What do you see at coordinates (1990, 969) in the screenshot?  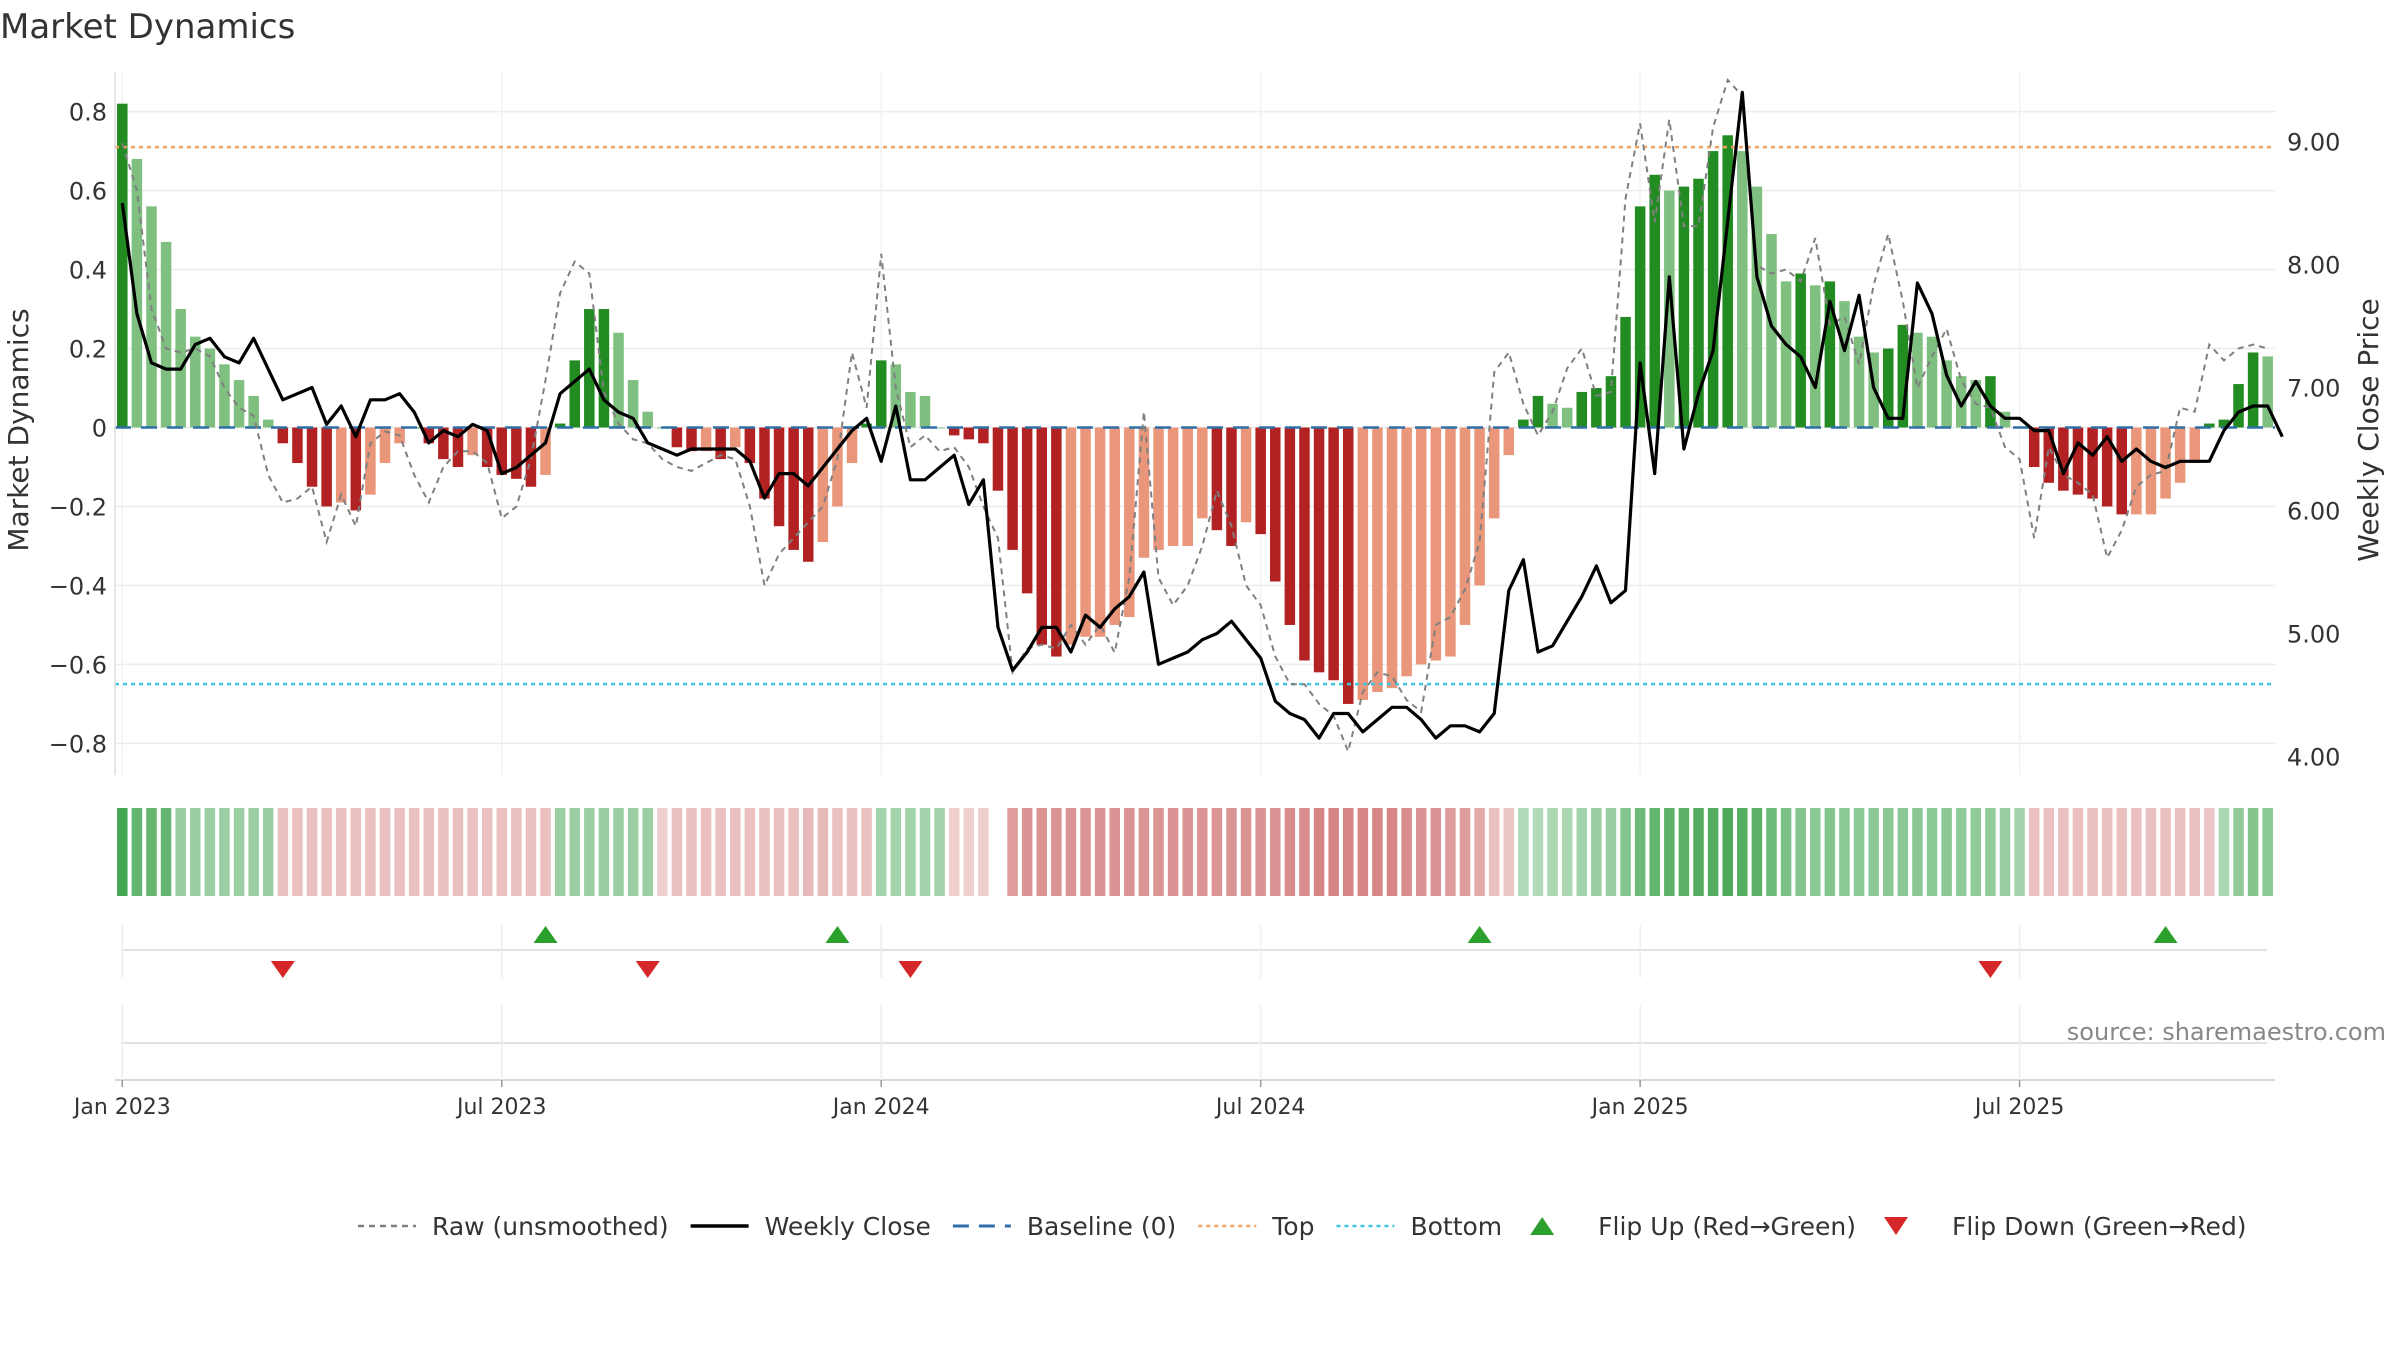 I see `flip-down-marker` at bounding box center [1990, 969].